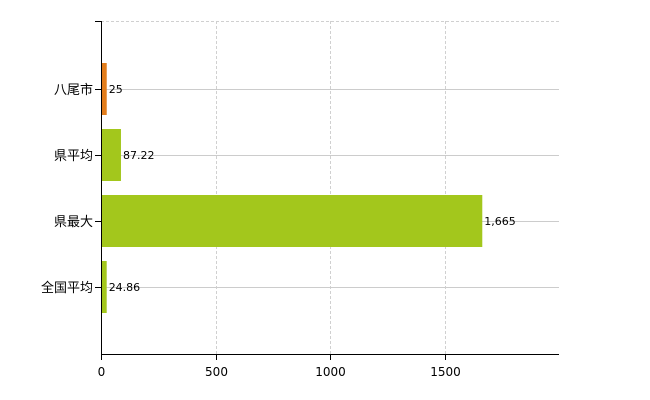 The width and height of the screenshot is (650, 400). I want to click on data-label: 1,665, so click(500, 221).